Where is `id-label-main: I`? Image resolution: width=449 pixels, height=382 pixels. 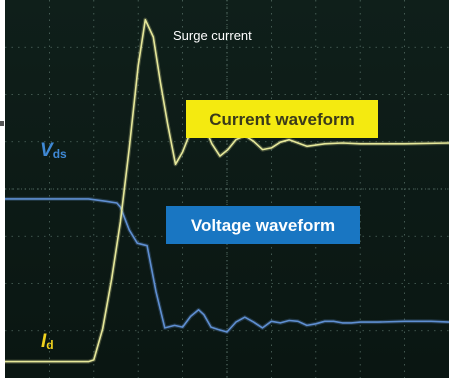
id-label-main: I is located at coordinates (44, 341).